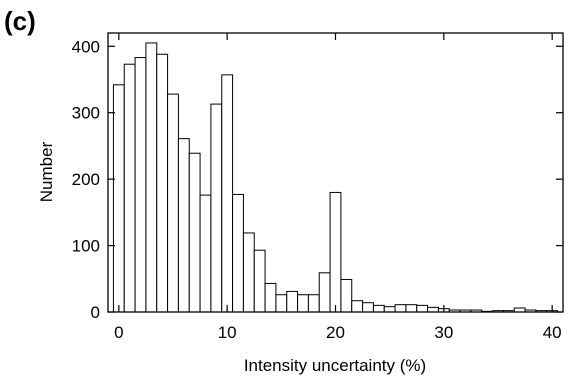  What do you see at coordinates (443, 332) in the screenshot?
I see `x-tick-label: 30` at bounding box center [443, 332].